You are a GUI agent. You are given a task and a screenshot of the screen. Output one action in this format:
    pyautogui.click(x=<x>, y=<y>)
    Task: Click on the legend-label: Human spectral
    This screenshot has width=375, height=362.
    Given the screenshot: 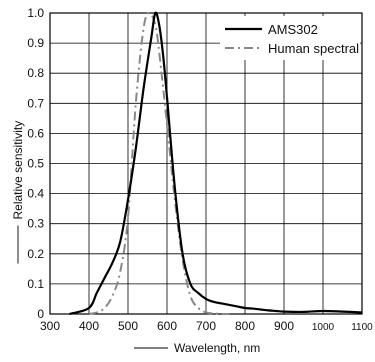 What is the action you would take?
    pyautogui.click(x=313, y=48)
    